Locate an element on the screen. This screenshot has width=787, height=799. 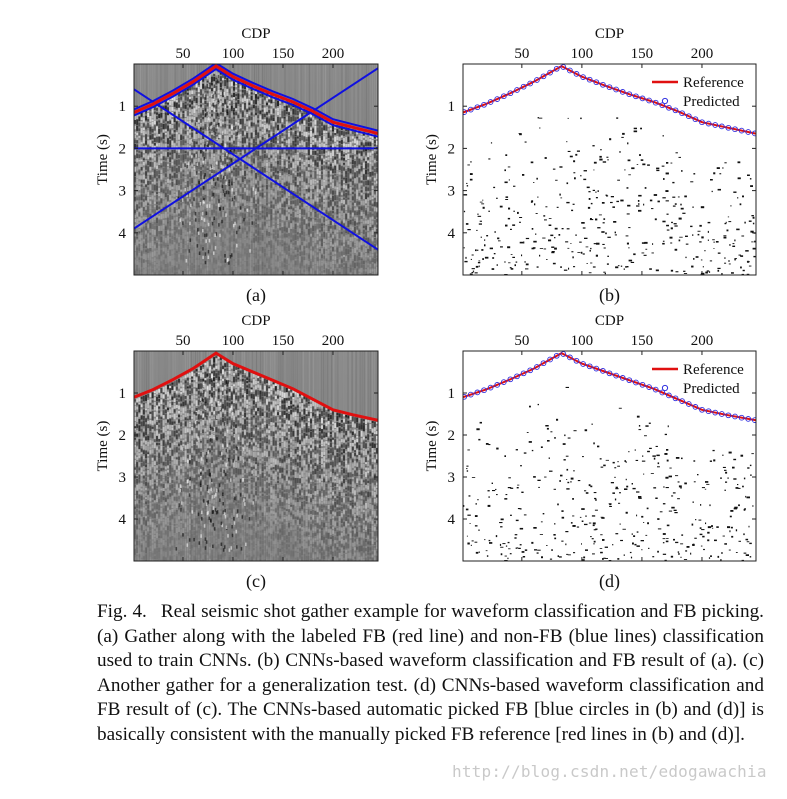
panel-b-frame is located at coordinates (609, 169).